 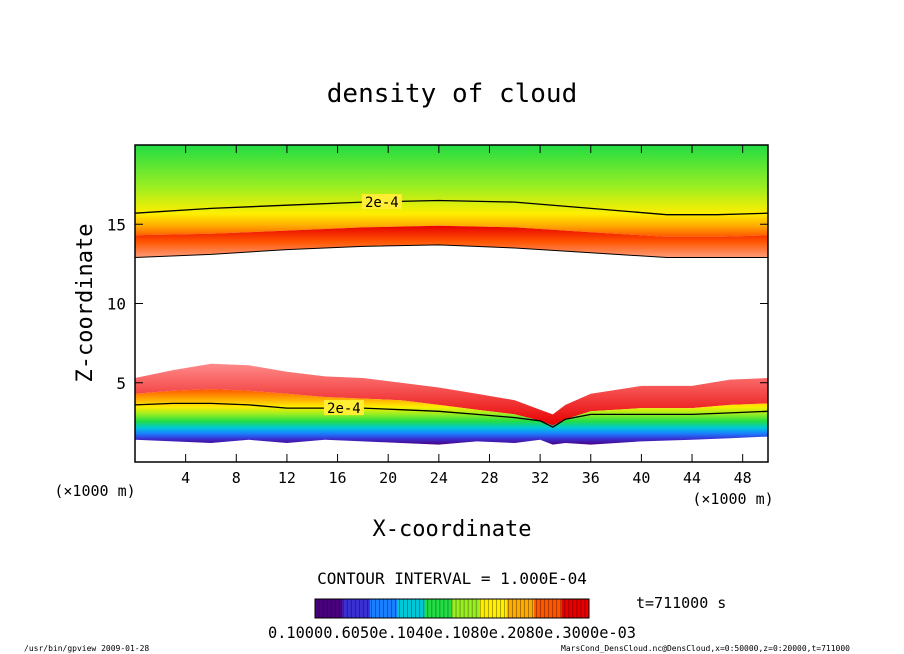 I want to click on time-label: t=711000 s, so click(x=681, y=603).